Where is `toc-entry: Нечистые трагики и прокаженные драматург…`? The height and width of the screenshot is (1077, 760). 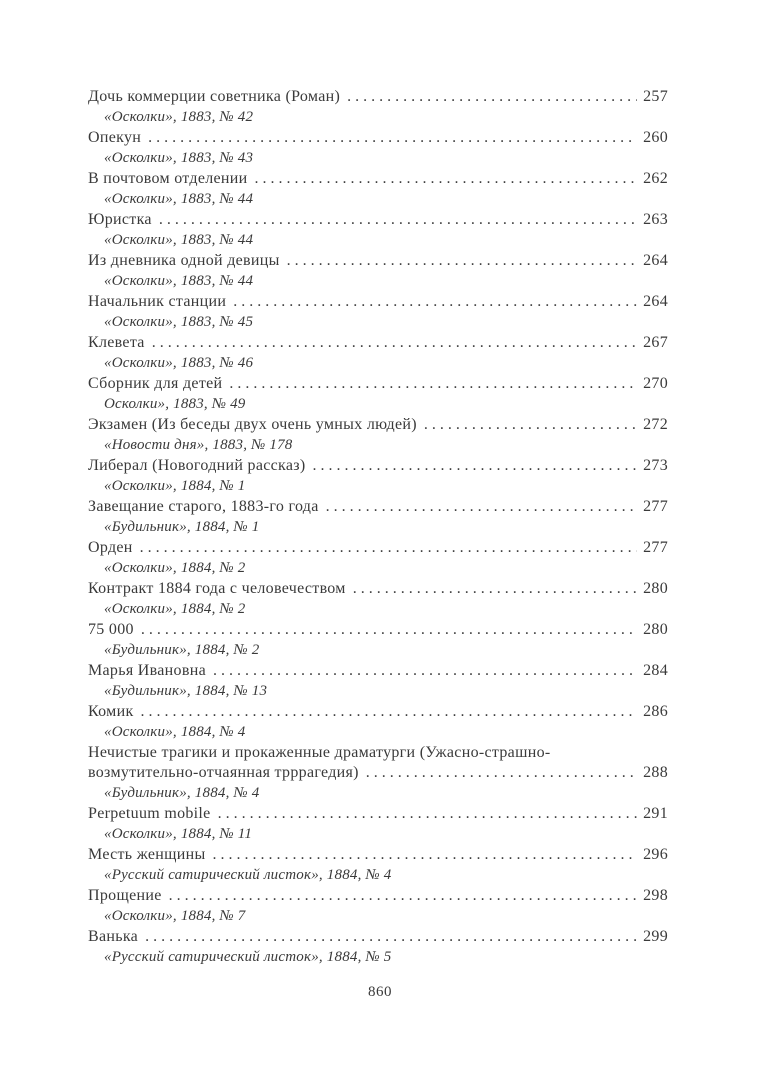 toc-entry: Нечистые трагики и прокаженные драматург… is located at coordinates (378, 773).